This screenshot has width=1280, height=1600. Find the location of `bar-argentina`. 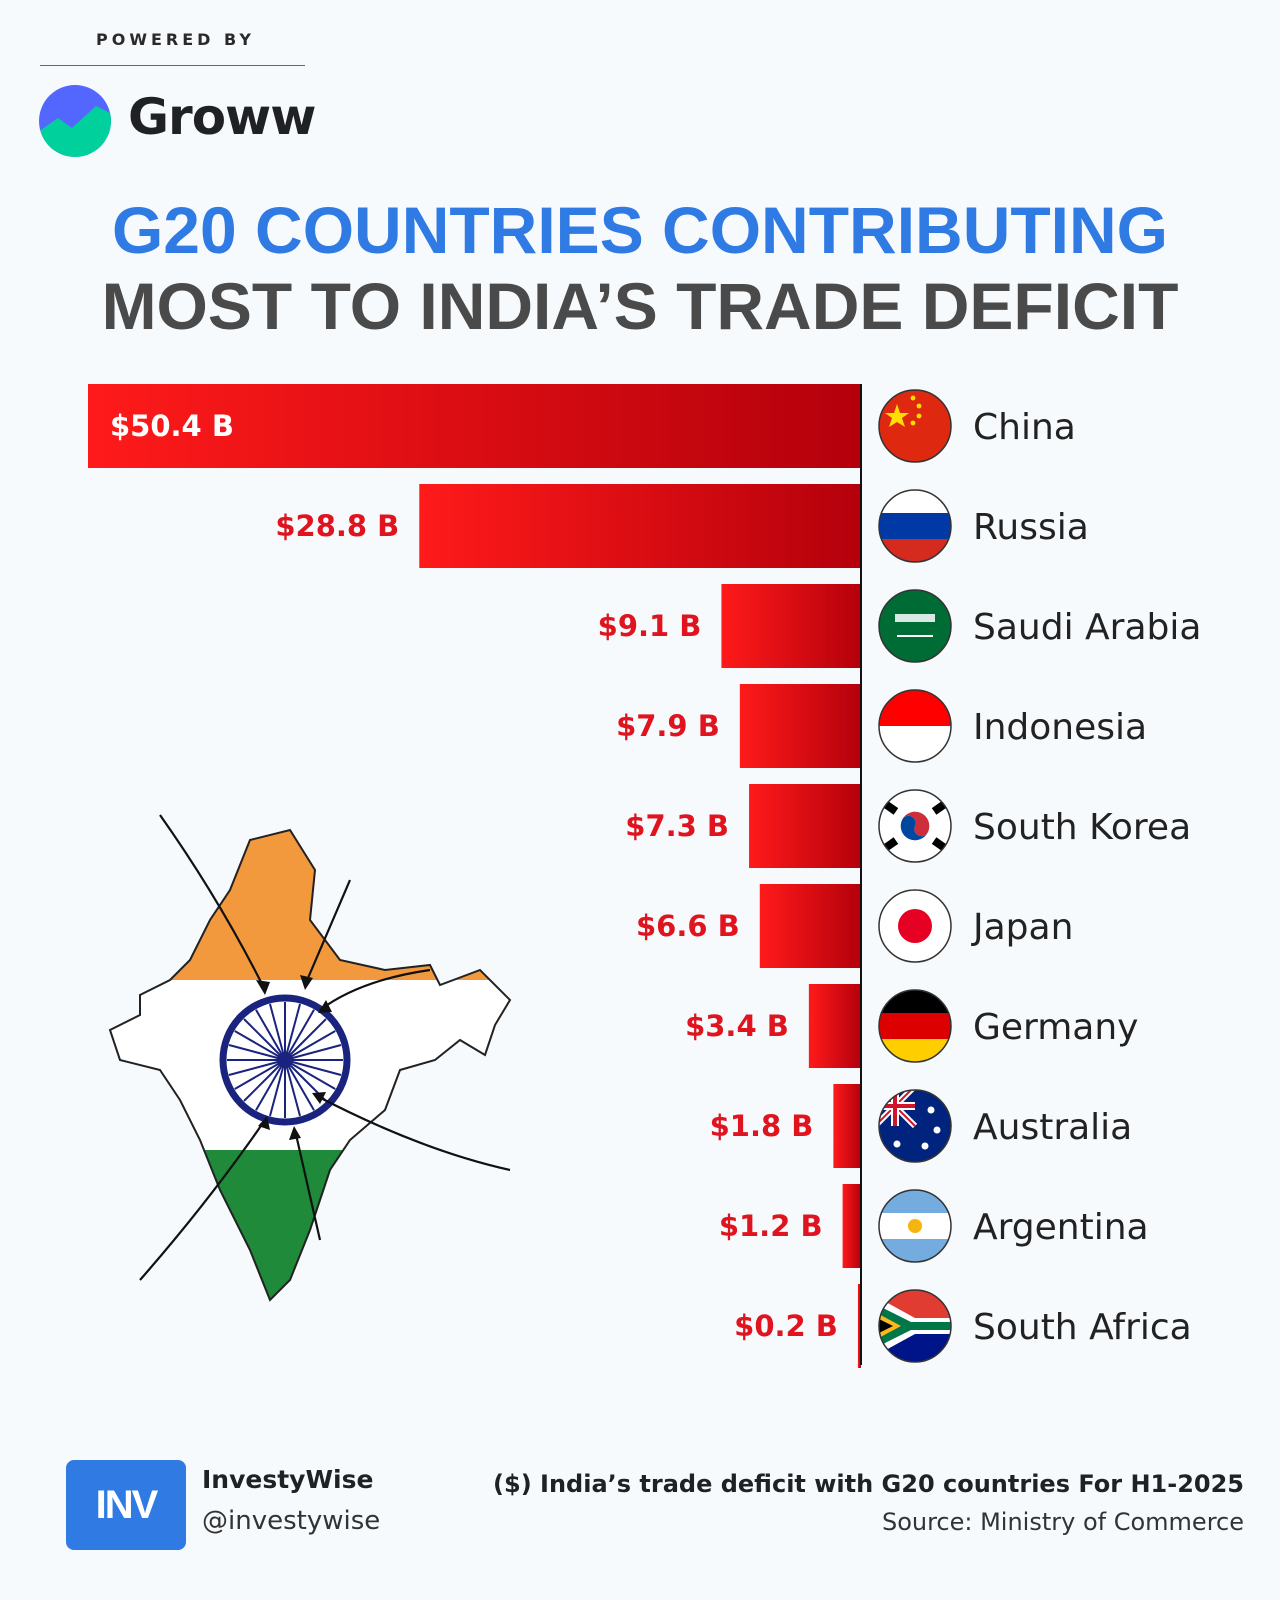

bar-argentina is located at coordinates (851, 1226).